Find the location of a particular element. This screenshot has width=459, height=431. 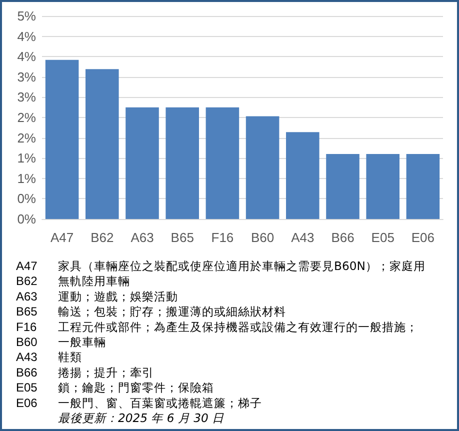

text: B65 輸送；包裝；貯存；搬運薄的或細絲狀材料 is located at coordinates (151, 311).